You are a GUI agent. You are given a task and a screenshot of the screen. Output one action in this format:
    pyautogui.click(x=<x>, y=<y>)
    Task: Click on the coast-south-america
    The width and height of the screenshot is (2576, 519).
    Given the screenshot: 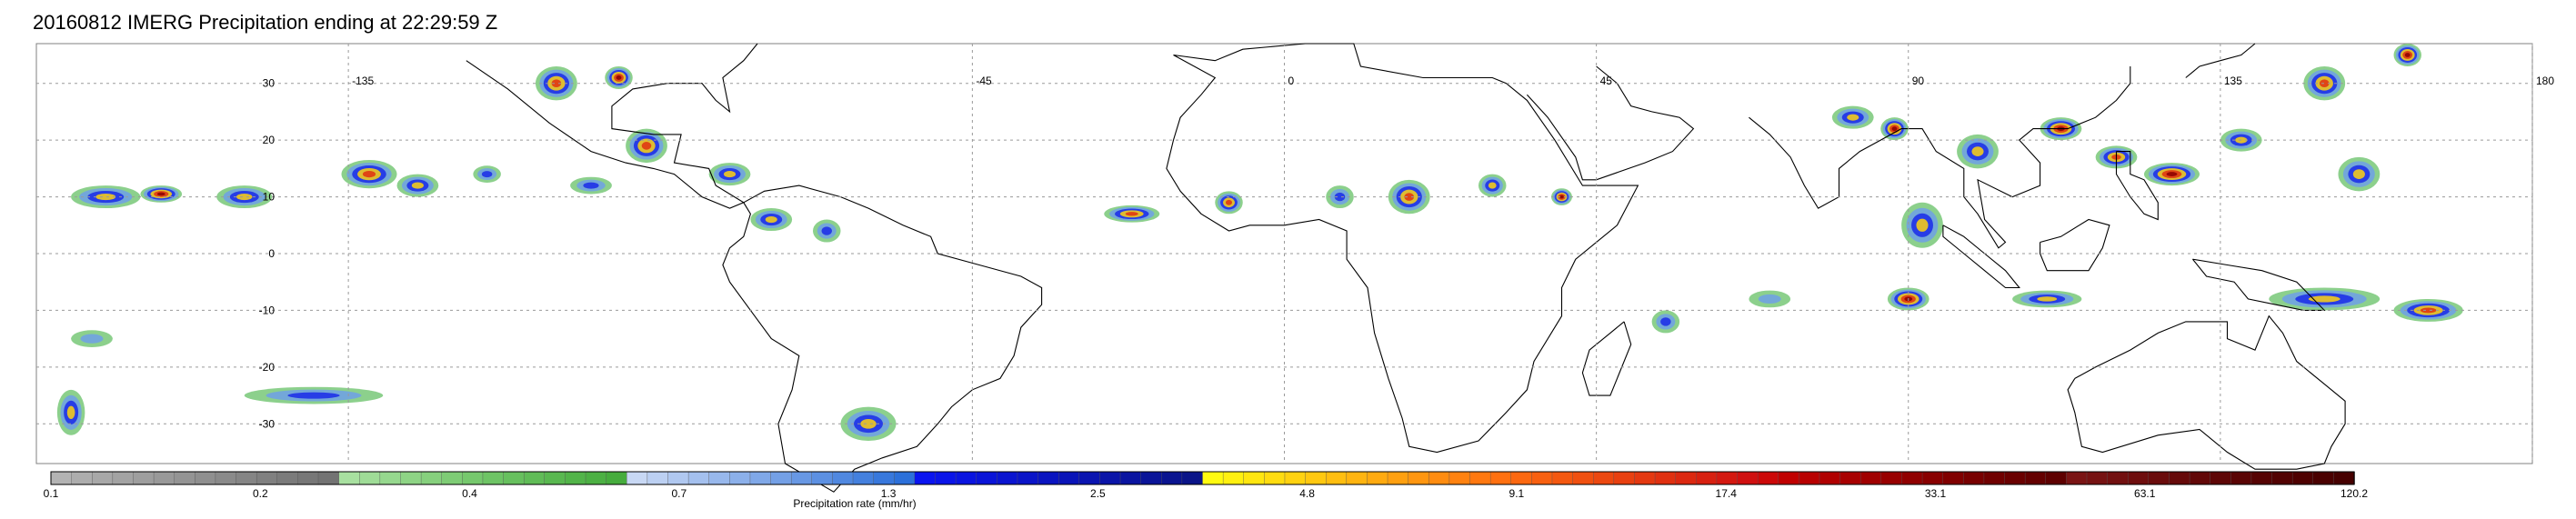 What is the action you would take?
    pyautogui.click(x=882, y=339)
    